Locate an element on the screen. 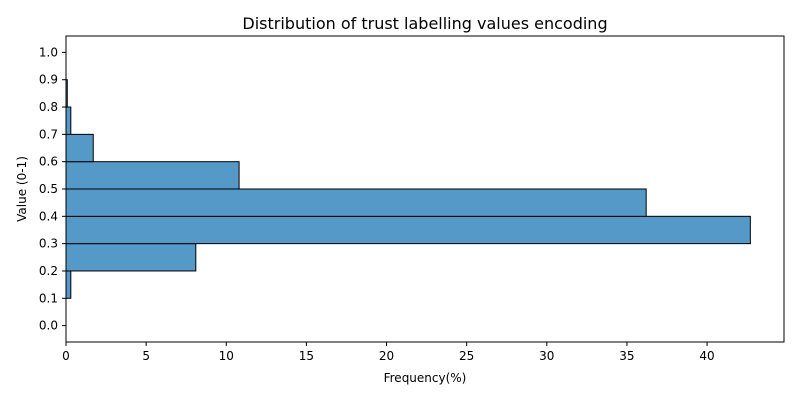  y-tick-label: 0.7 is located at coordinates (48, 134).